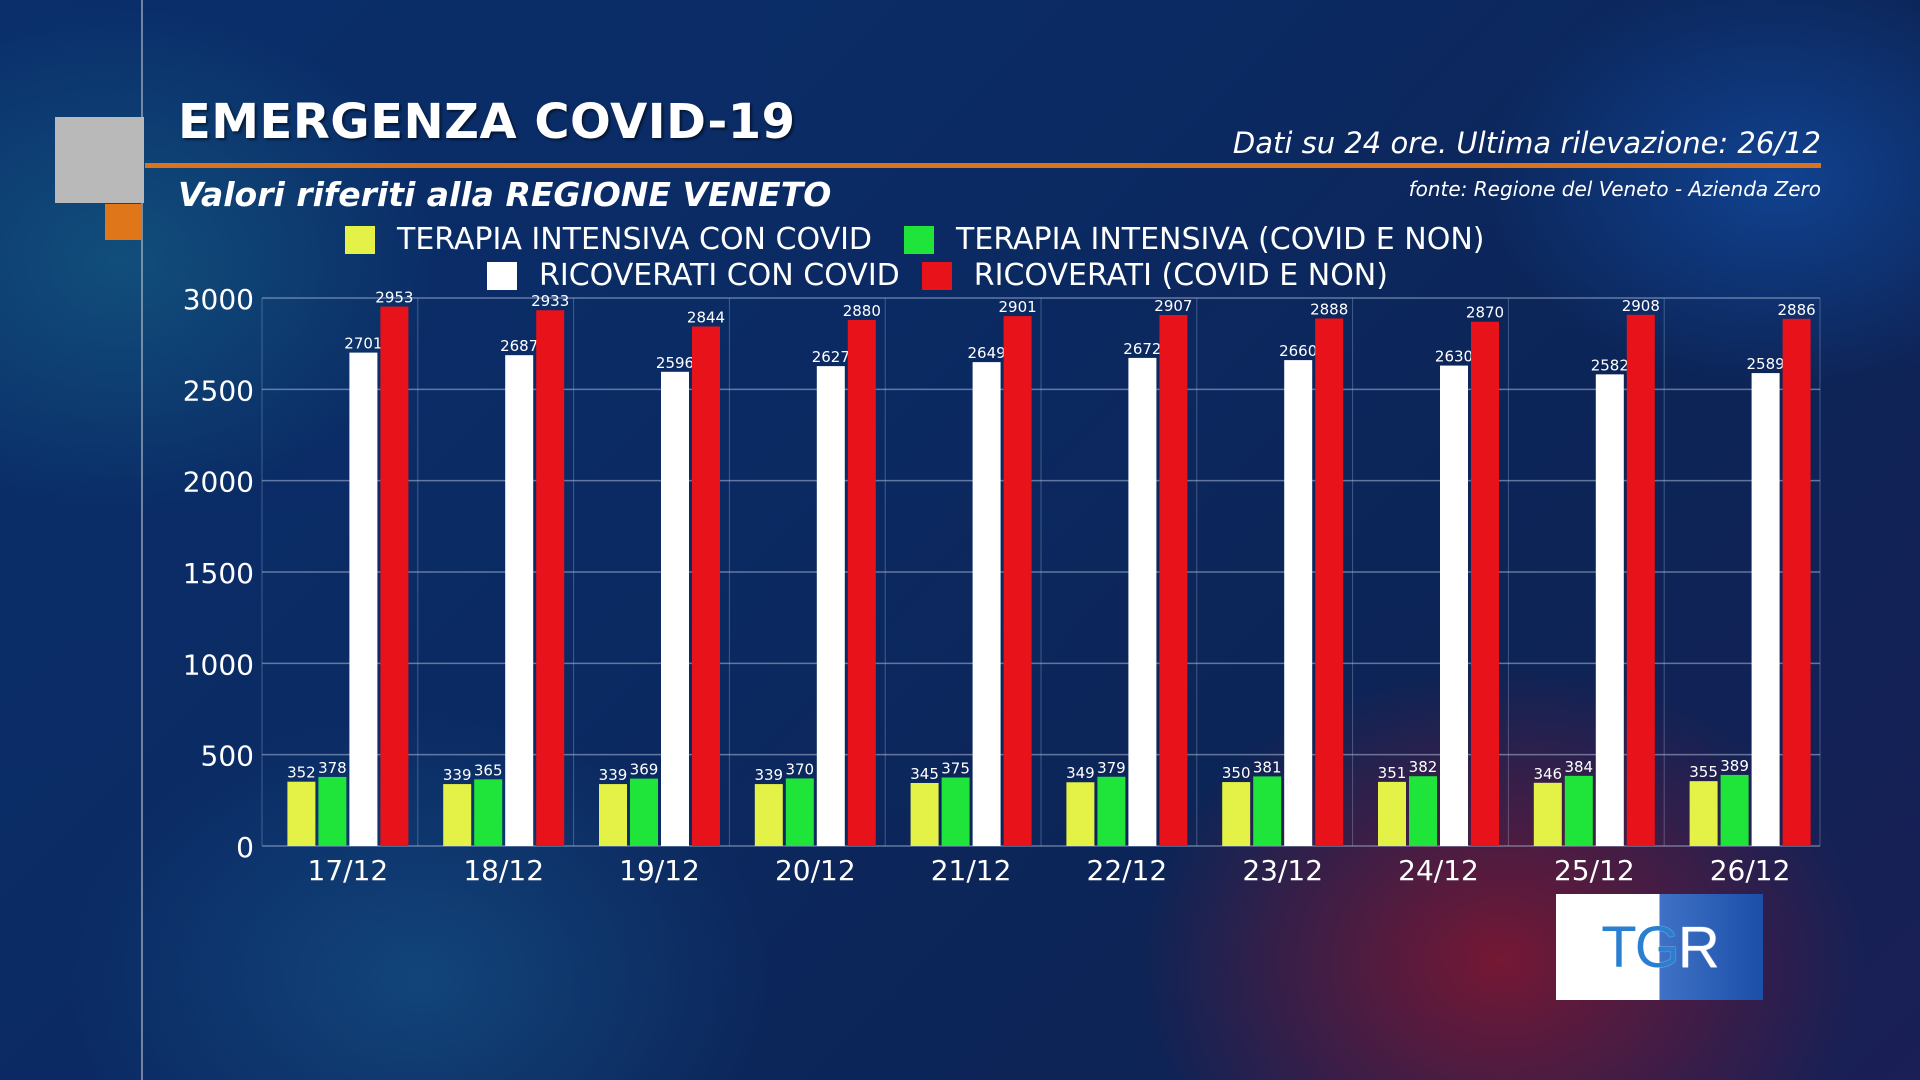  I want to click on data-label-terapia-totale: 375, so click(955, 769).